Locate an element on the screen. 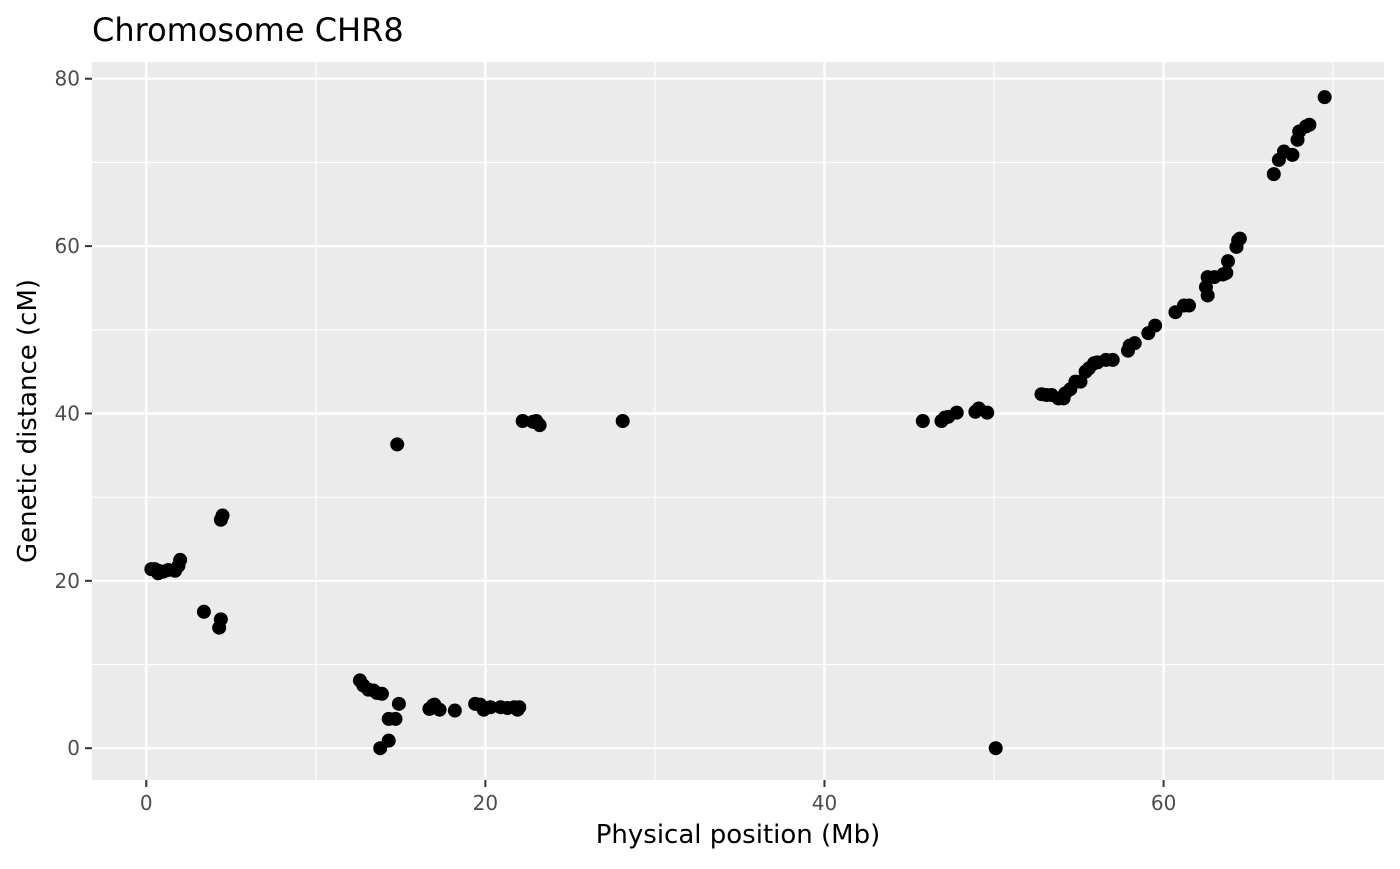 This screenshot has height=869, width=1400. y-tick-label: 40 is located at coordinates (67, 413).